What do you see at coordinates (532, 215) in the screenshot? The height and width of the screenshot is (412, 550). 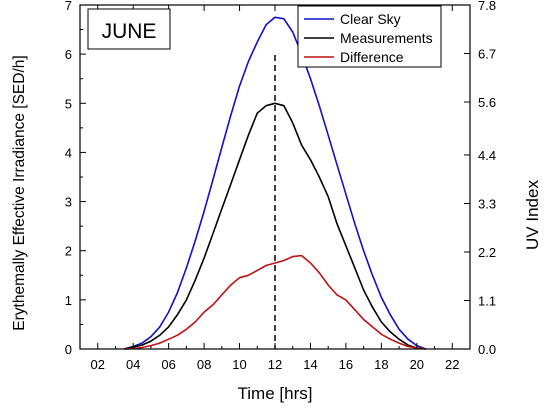 I see `y-axis-label-right: UV Index` at bounding box center [532, 215].